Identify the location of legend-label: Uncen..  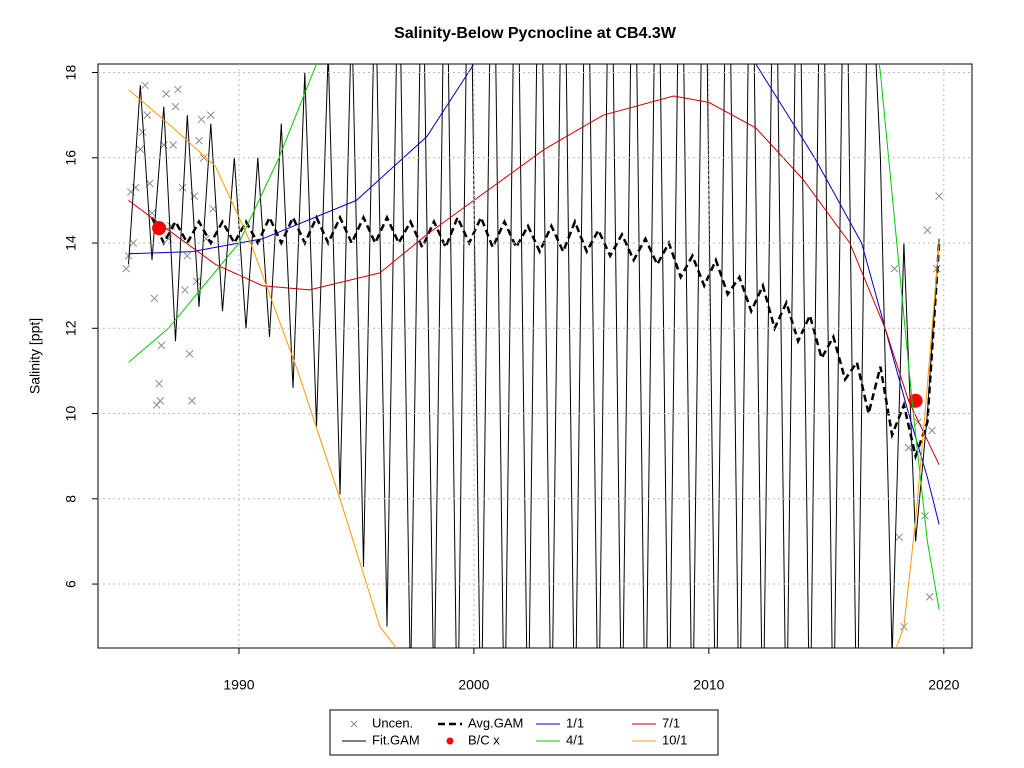
(392, 722).